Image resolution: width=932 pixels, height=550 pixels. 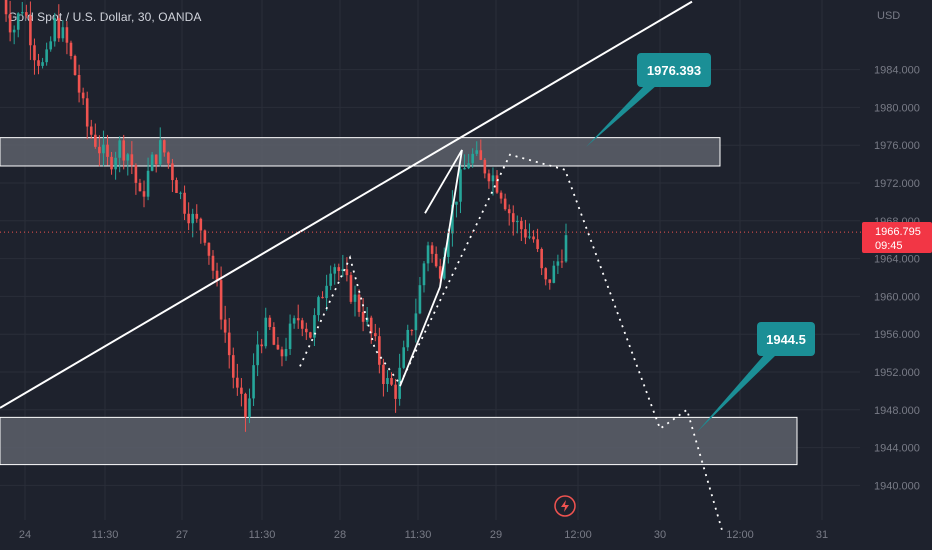 I want to click on y-tick-label: 1940.000, so click(x=897, y=486).